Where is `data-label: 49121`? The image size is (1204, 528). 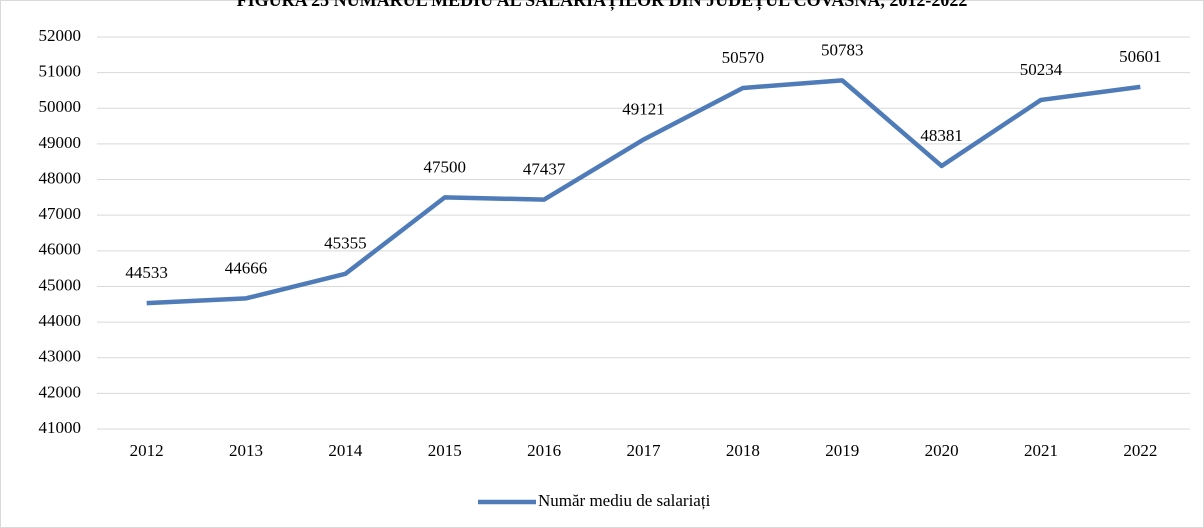 data-label: 49121 is located at coordinates (643, 109).